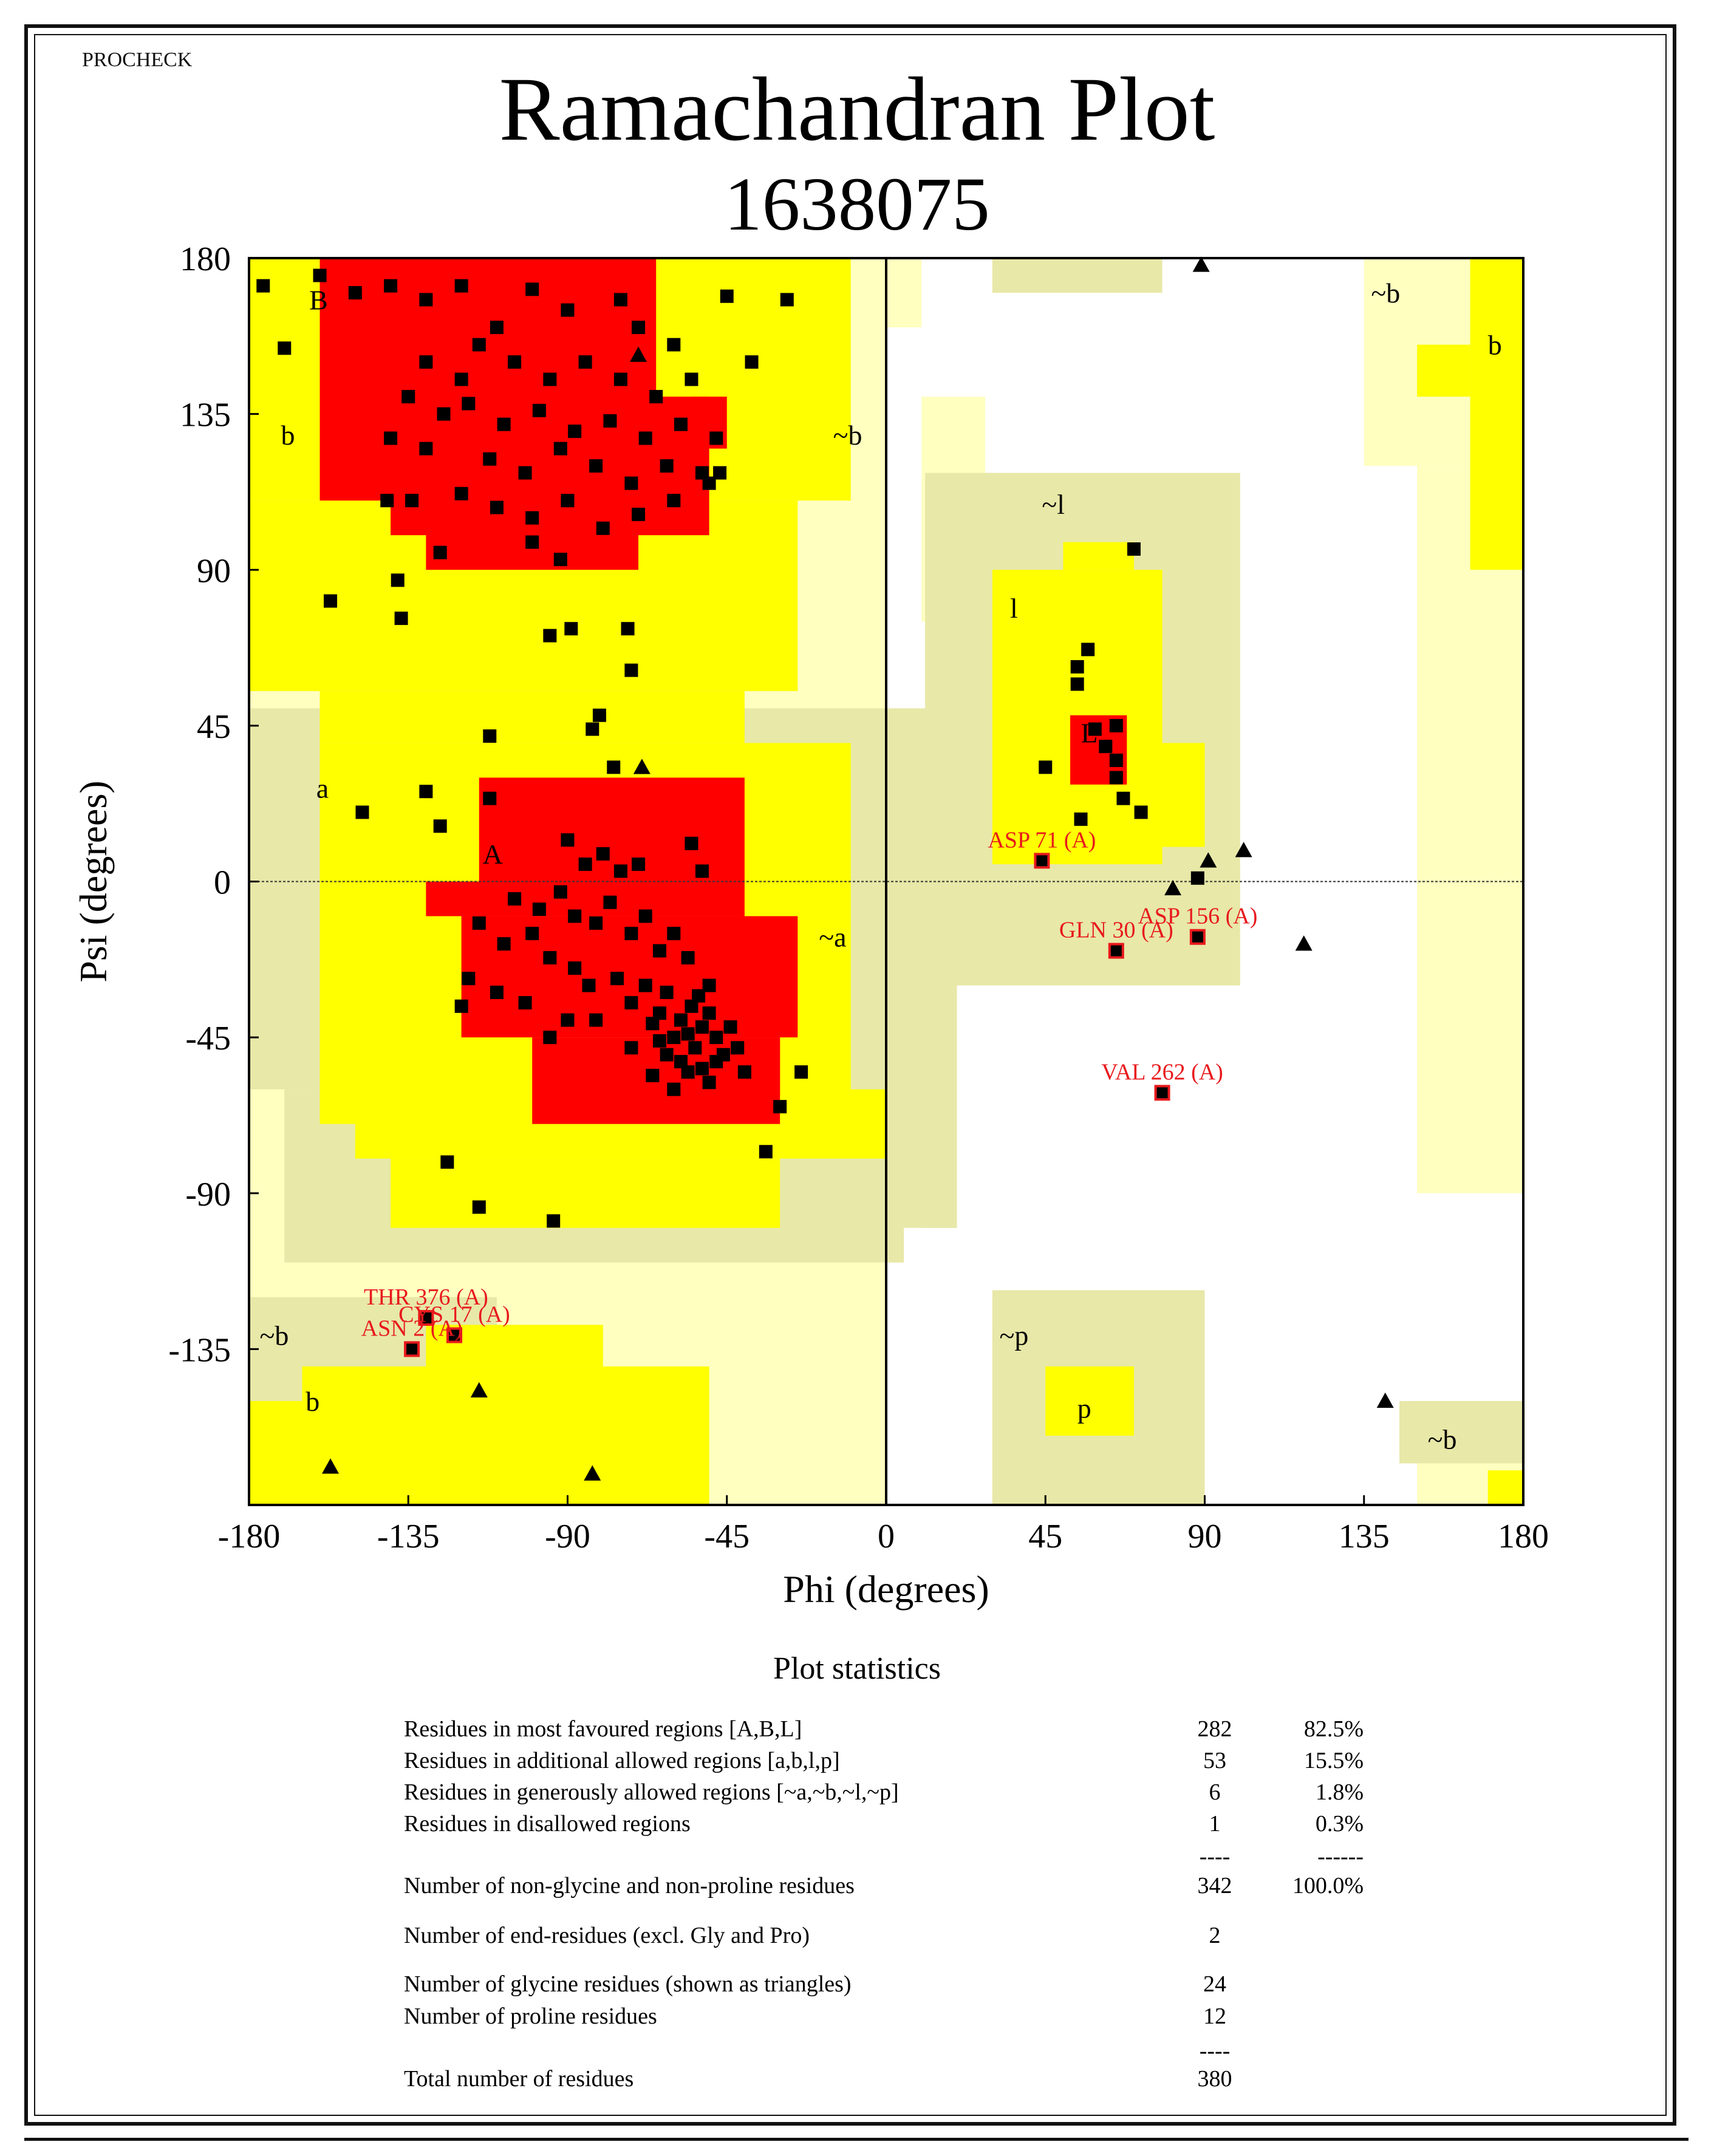 Image resolution: width=1714 pixels, height=2156 pixels. Describe the element at coordinates (567, 1536) in the screenshot. I see `x-tick-label: -90` at that location.